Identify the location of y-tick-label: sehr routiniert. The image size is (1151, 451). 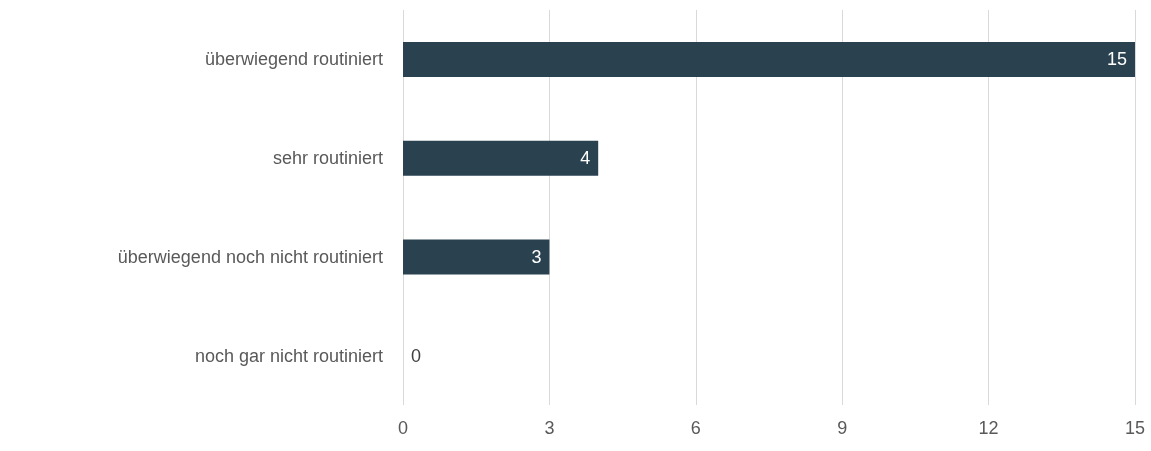
(327, 158).